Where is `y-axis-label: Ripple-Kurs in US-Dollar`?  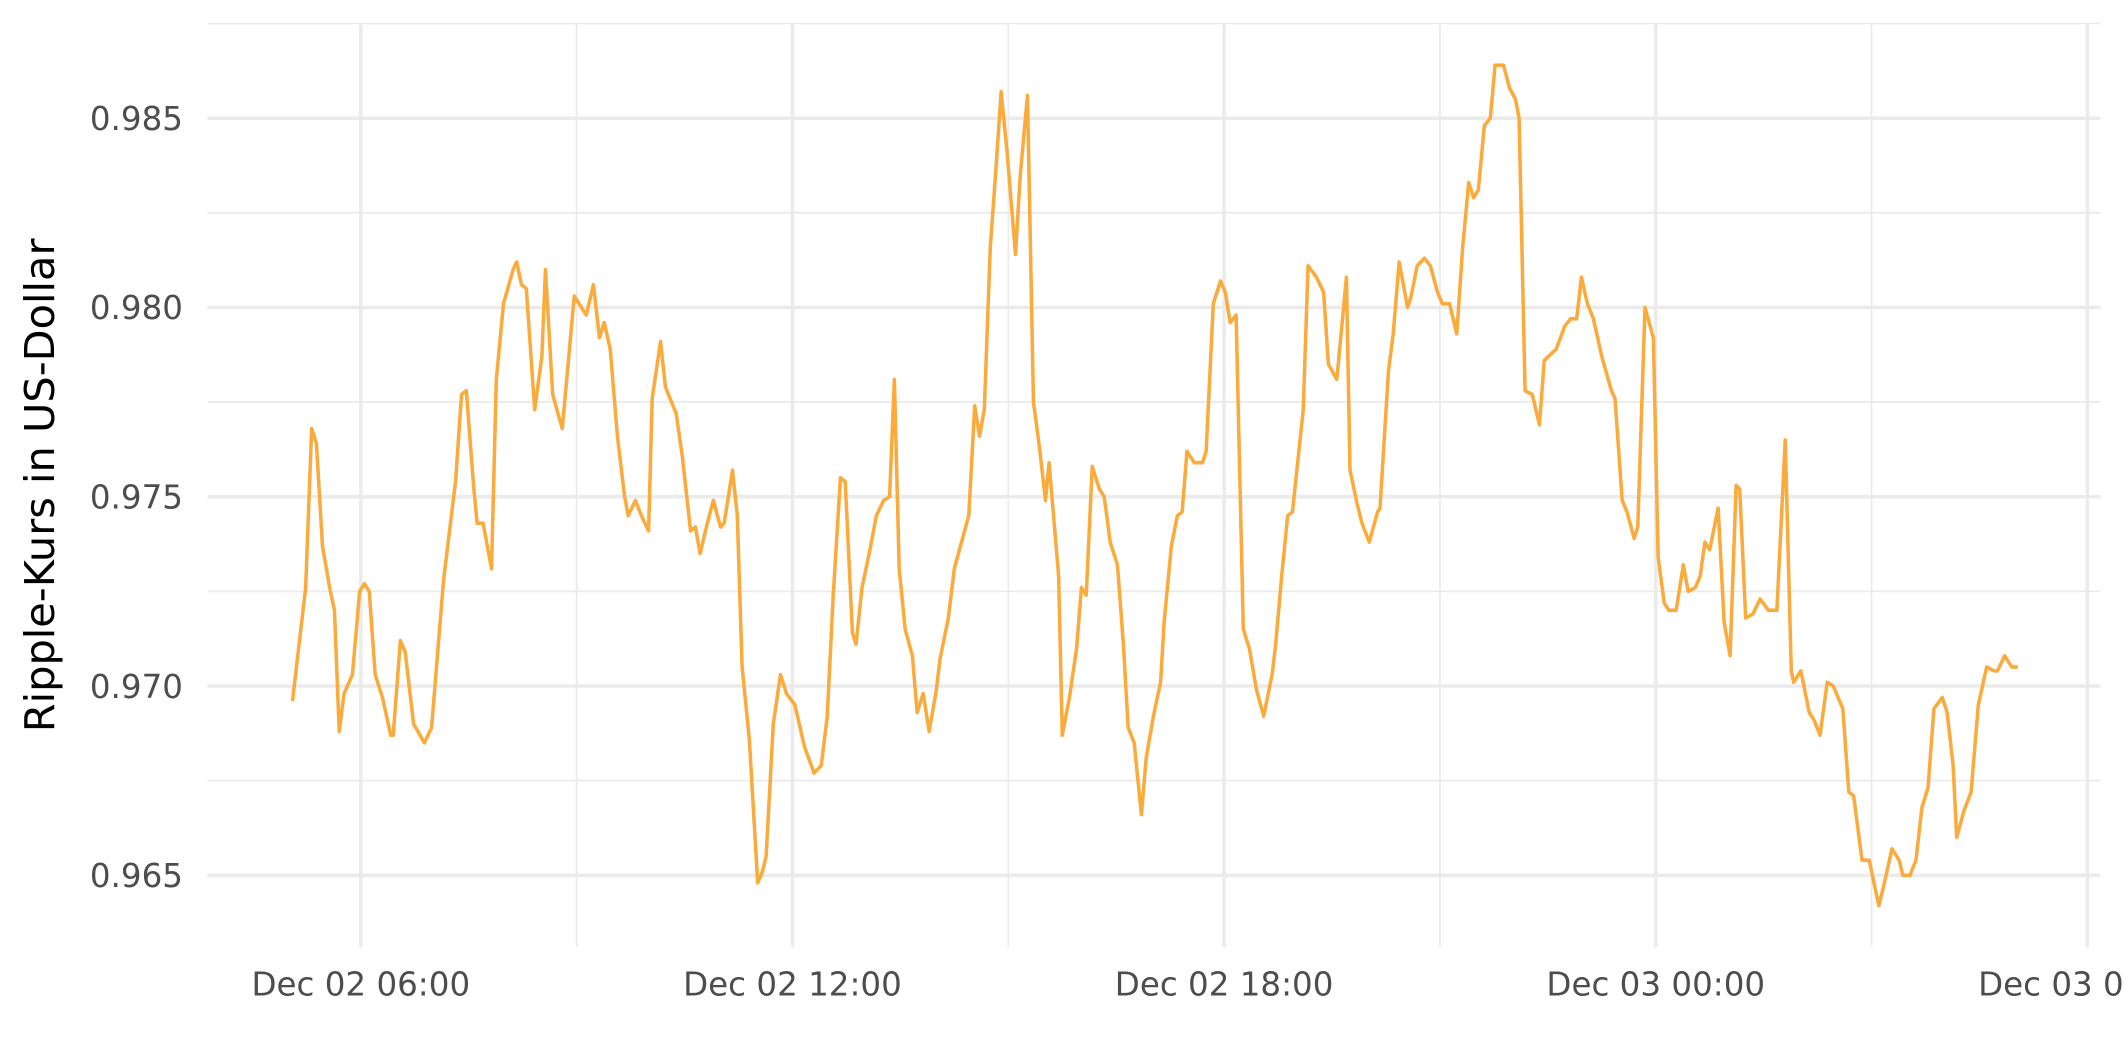
y-axis-label: Ripple-Kurs in US-Dollar is located at coordinates (41, 485).